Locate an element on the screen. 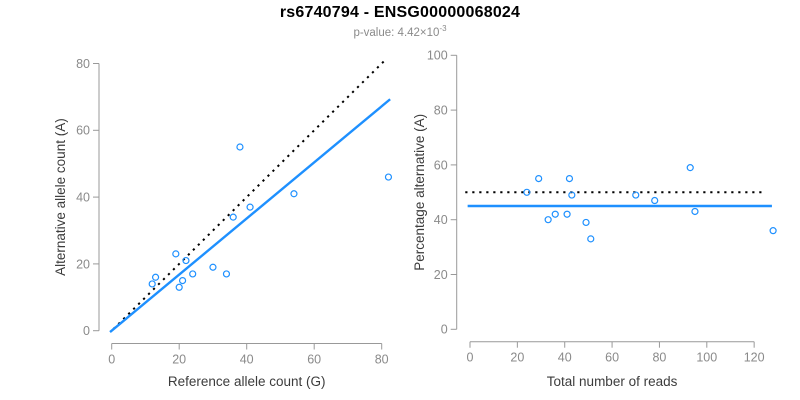 The width and height of the screenshot is (800, 400). y-tick-label: 100 is located at coordinates (437, 56).